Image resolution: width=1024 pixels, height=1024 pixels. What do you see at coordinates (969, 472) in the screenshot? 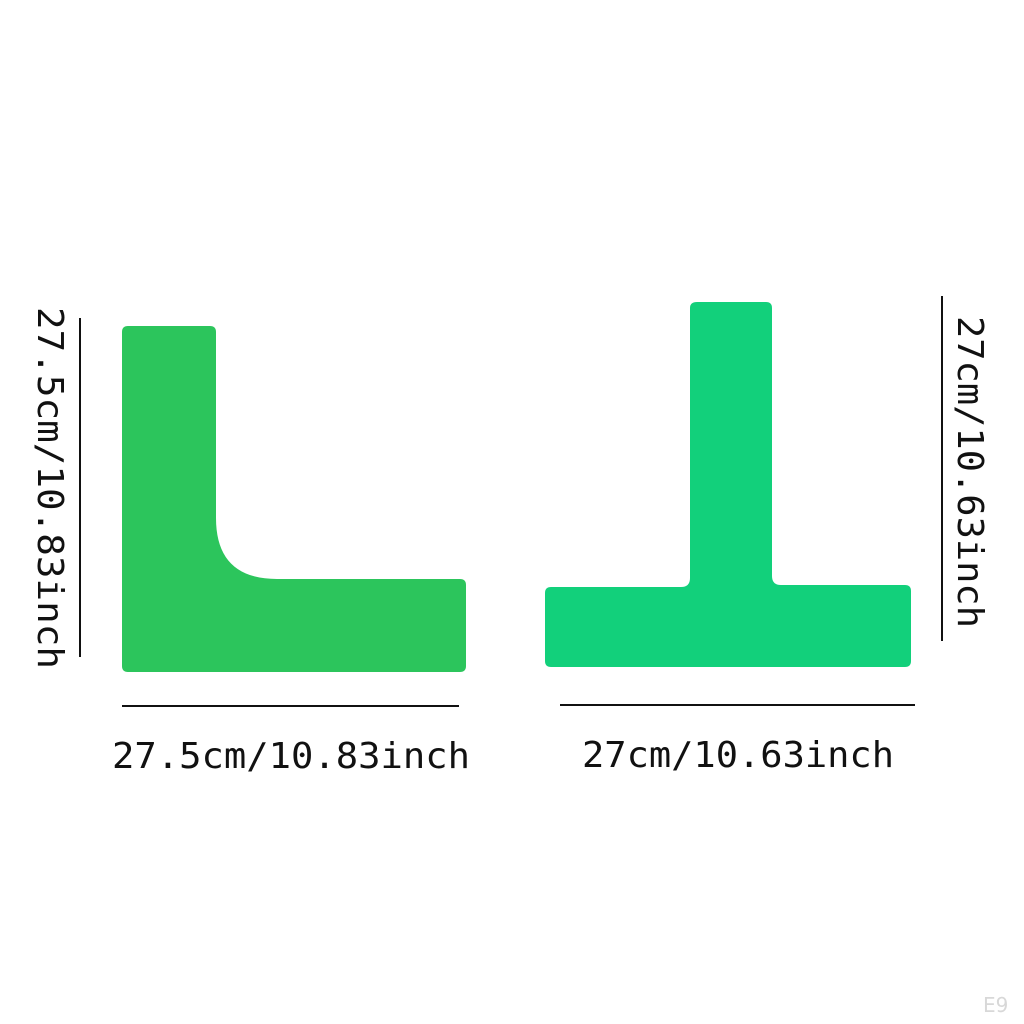
I see `t-height-label: 27cm/10.63inch` at bounding box center [969, 472].